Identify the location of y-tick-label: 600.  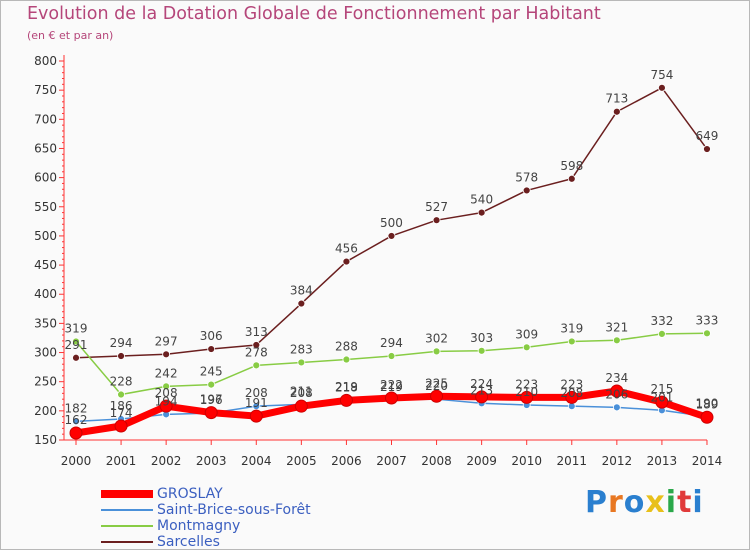
(45, 178).